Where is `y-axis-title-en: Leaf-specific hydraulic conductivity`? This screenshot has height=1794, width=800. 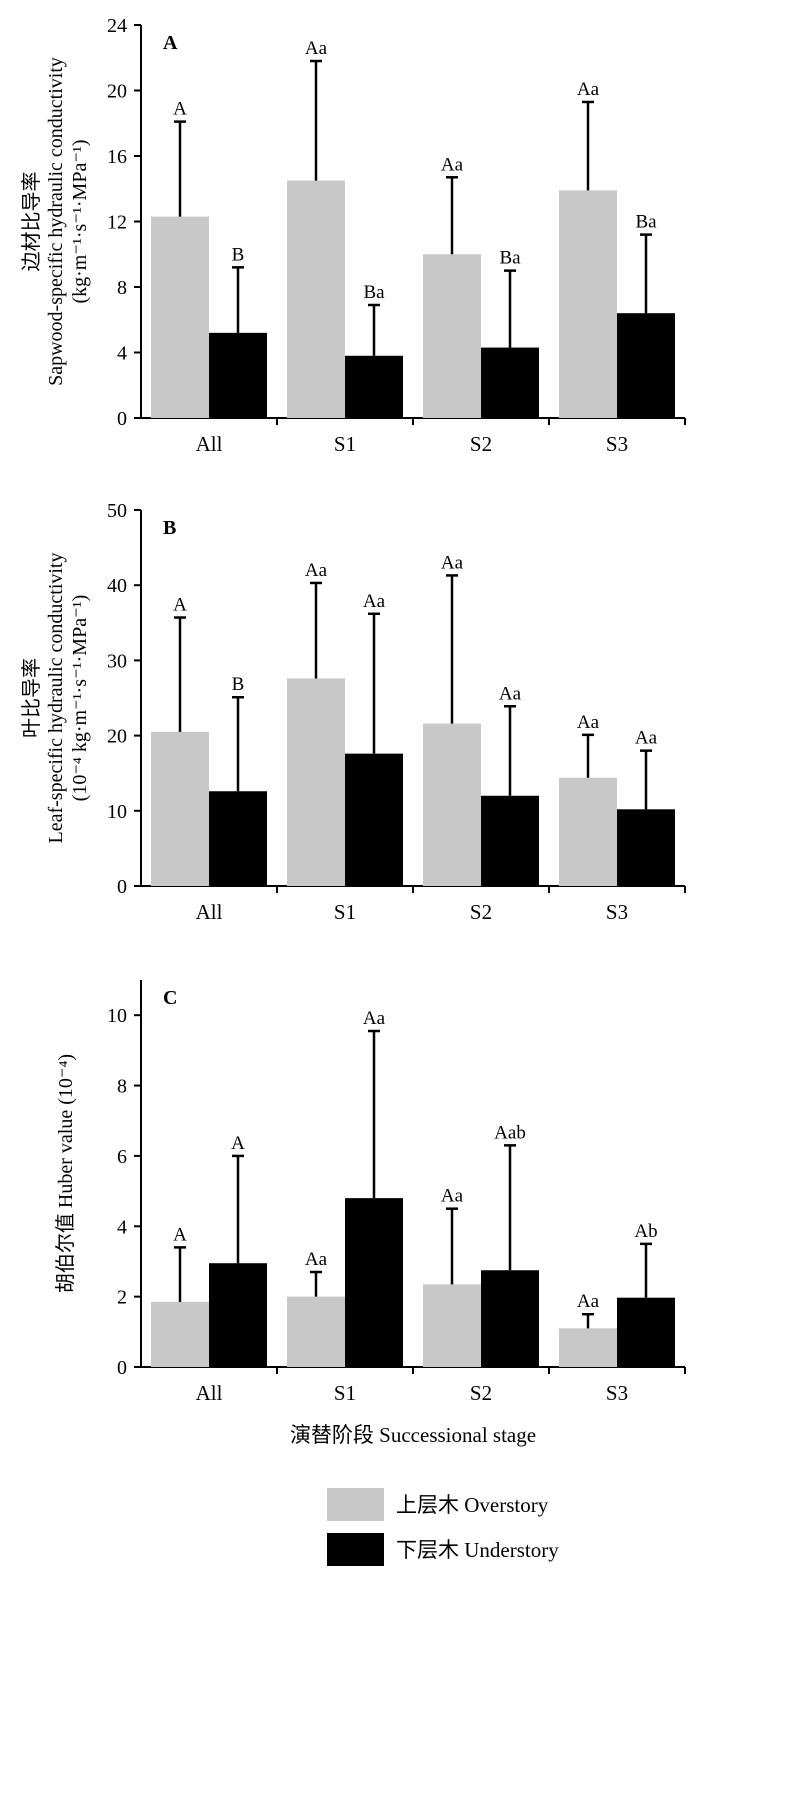
y-axis-title-en: Leaf-specific hydraulic conductivity is located at coordinates (56, 698).